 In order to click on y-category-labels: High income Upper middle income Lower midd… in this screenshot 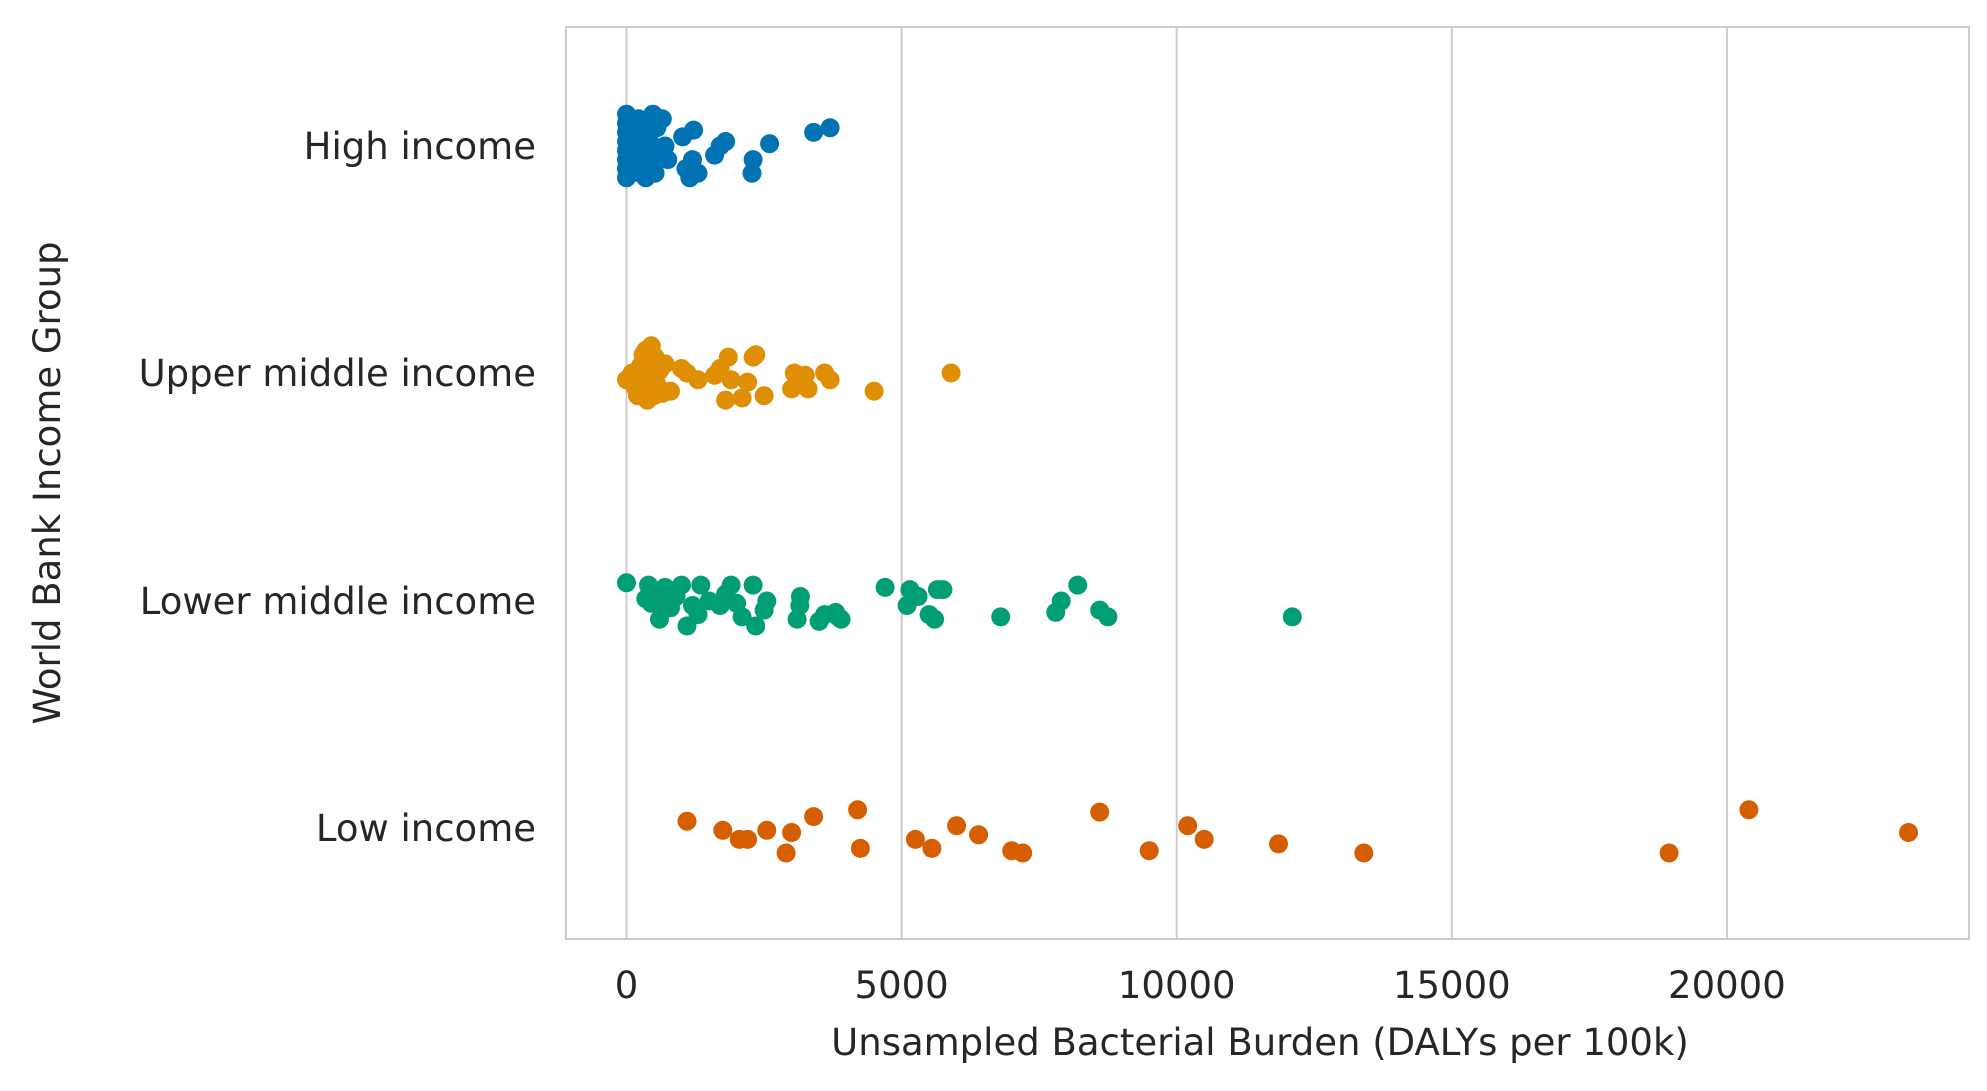, I will do `click(337, 487)`.